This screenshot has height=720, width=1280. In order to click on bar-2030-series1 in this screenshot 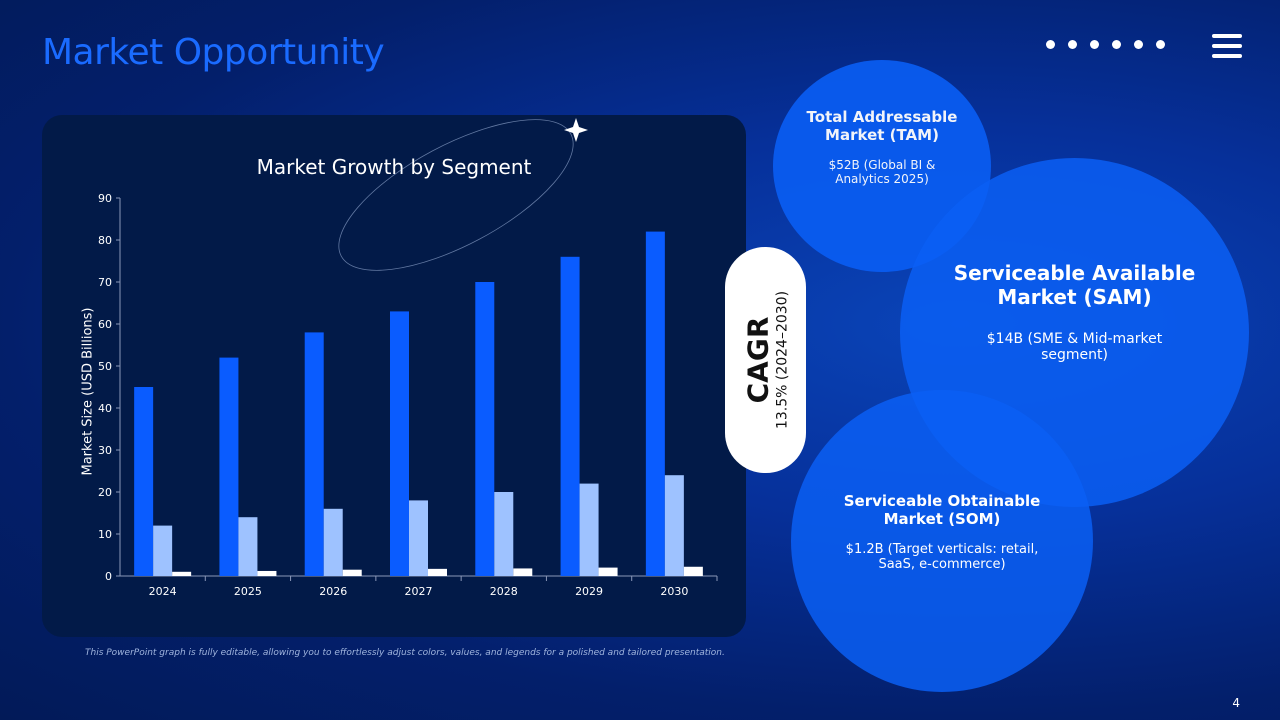, I will do `click(655, 403)`.